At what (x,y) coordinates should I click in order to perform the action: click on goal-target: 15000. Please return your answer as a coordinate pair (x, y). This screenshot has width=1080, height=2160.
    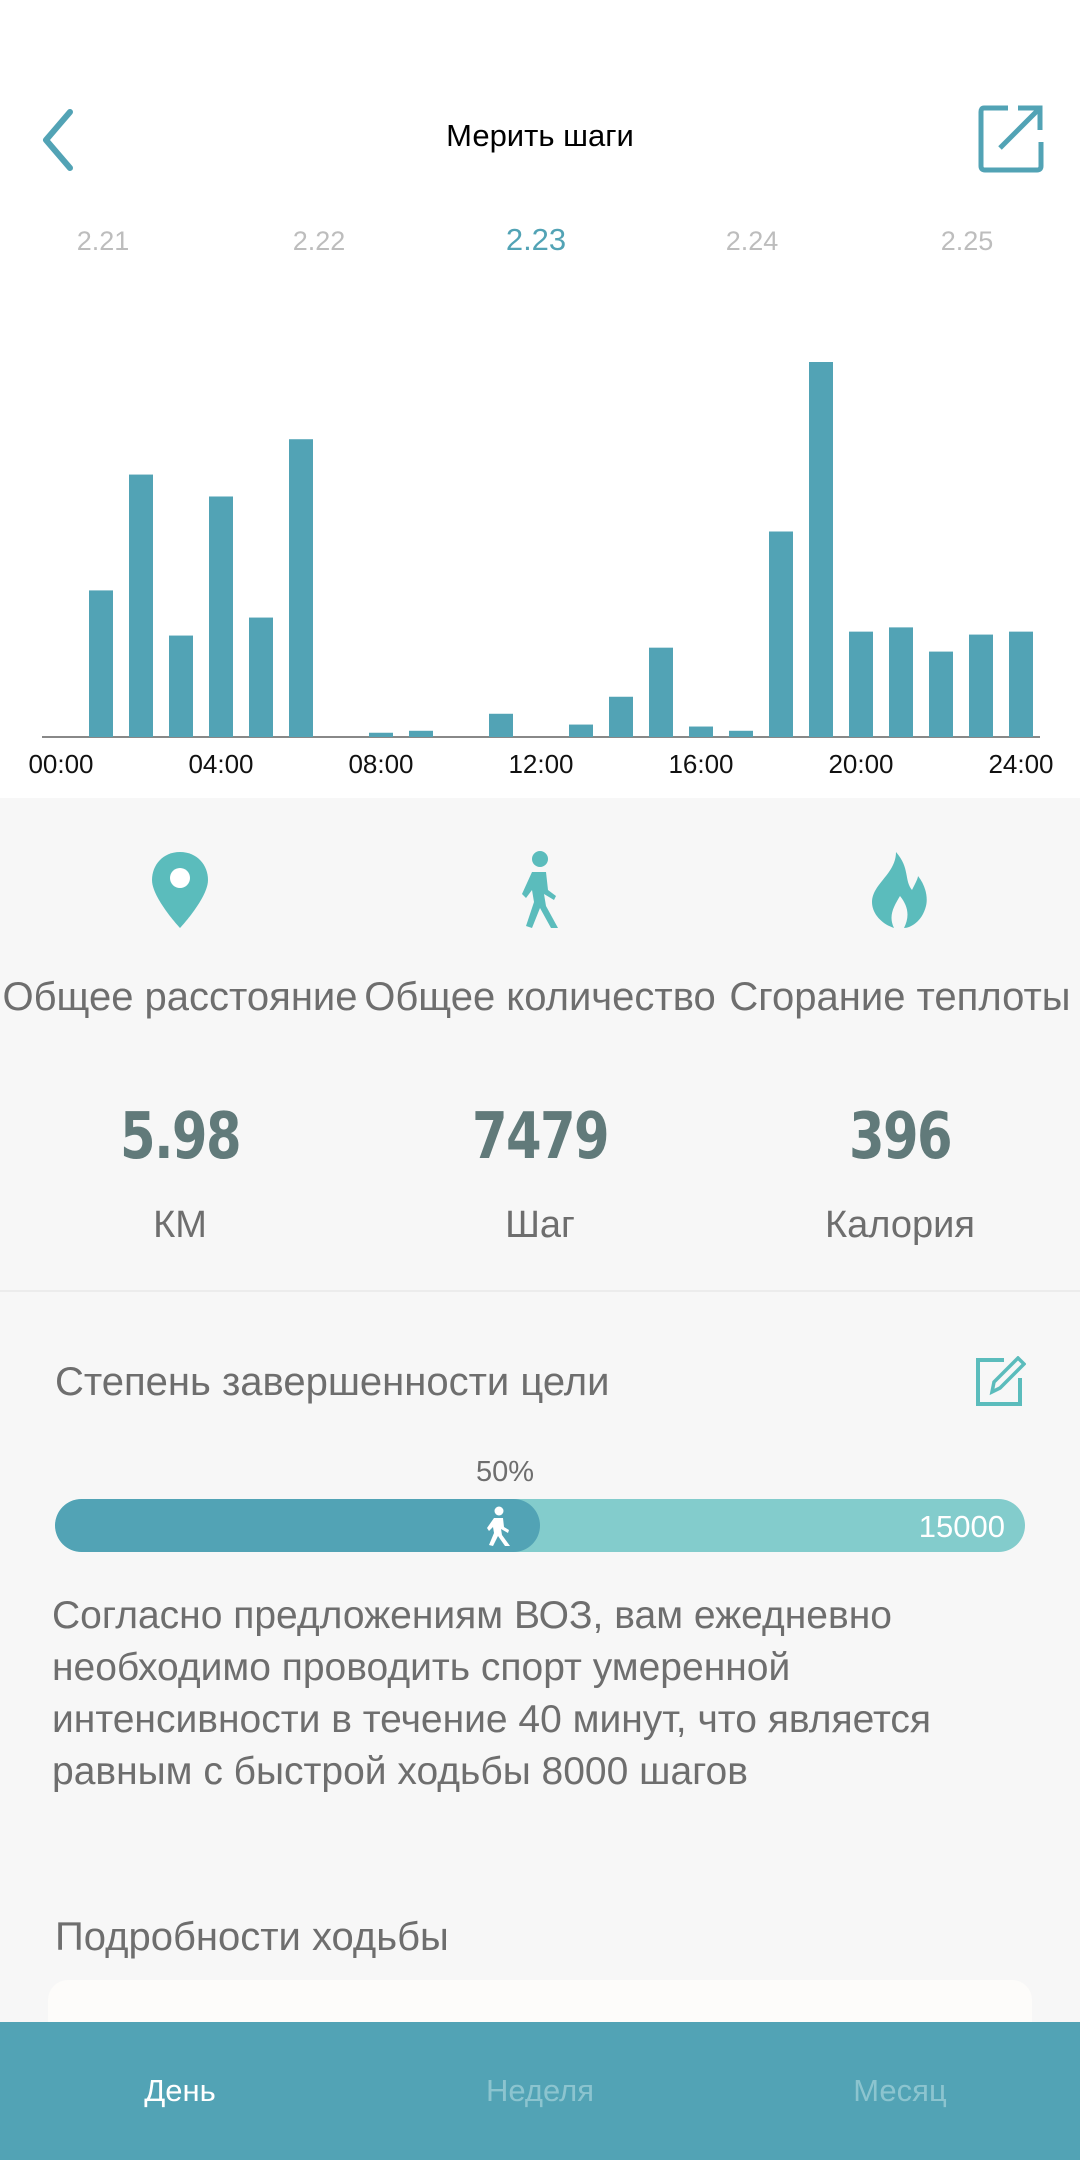
    Looking at the image, I should click on (961, 1526).